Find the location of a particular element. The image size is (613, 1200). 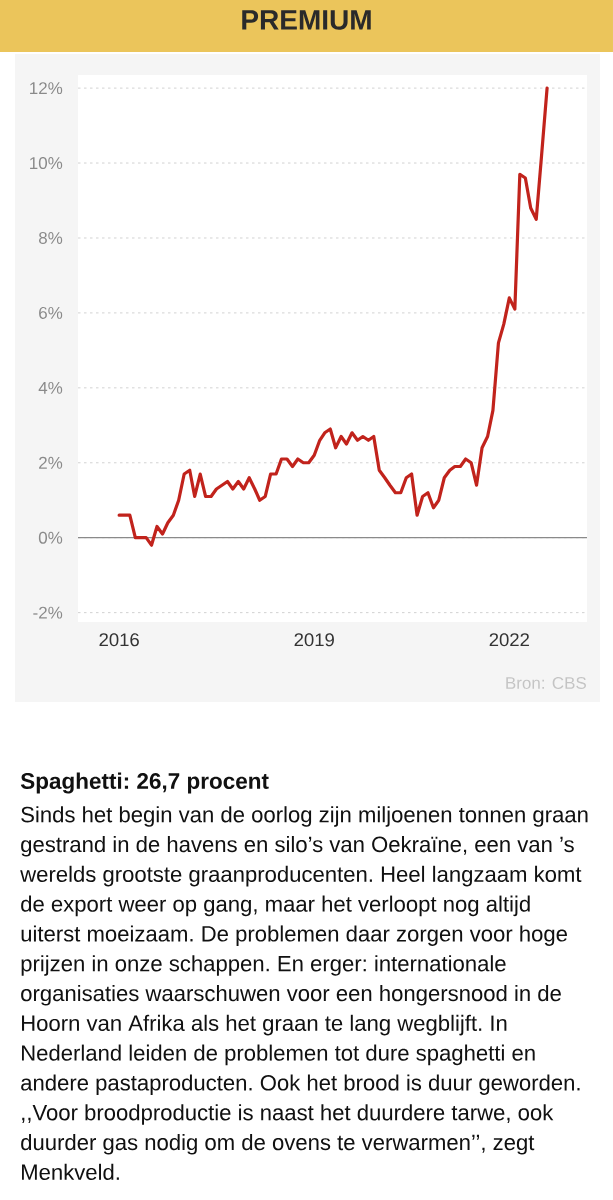

text: Spaghetti: 26,7 procent is located at coordinates (144, 783).